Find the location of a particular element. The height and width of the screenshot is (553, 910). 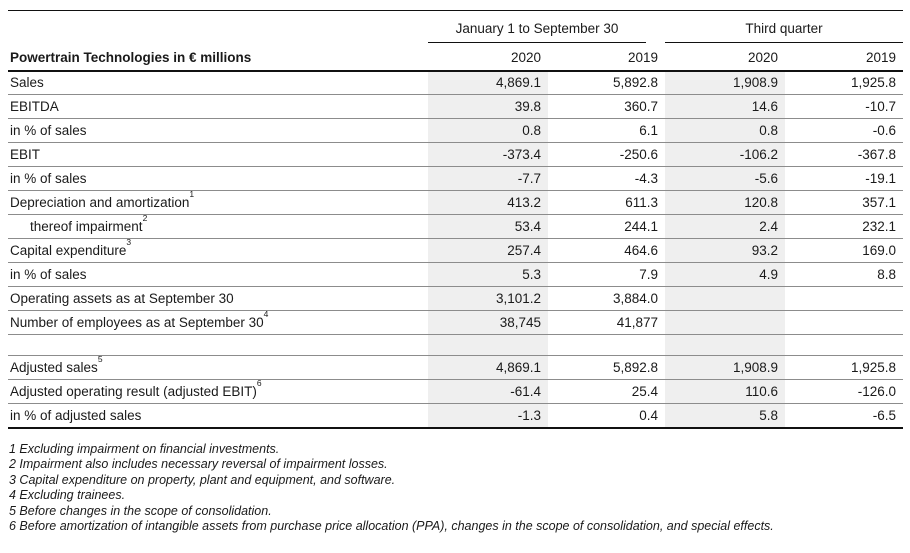

value-cell: -5.6 is located at coordinates (725, 178).